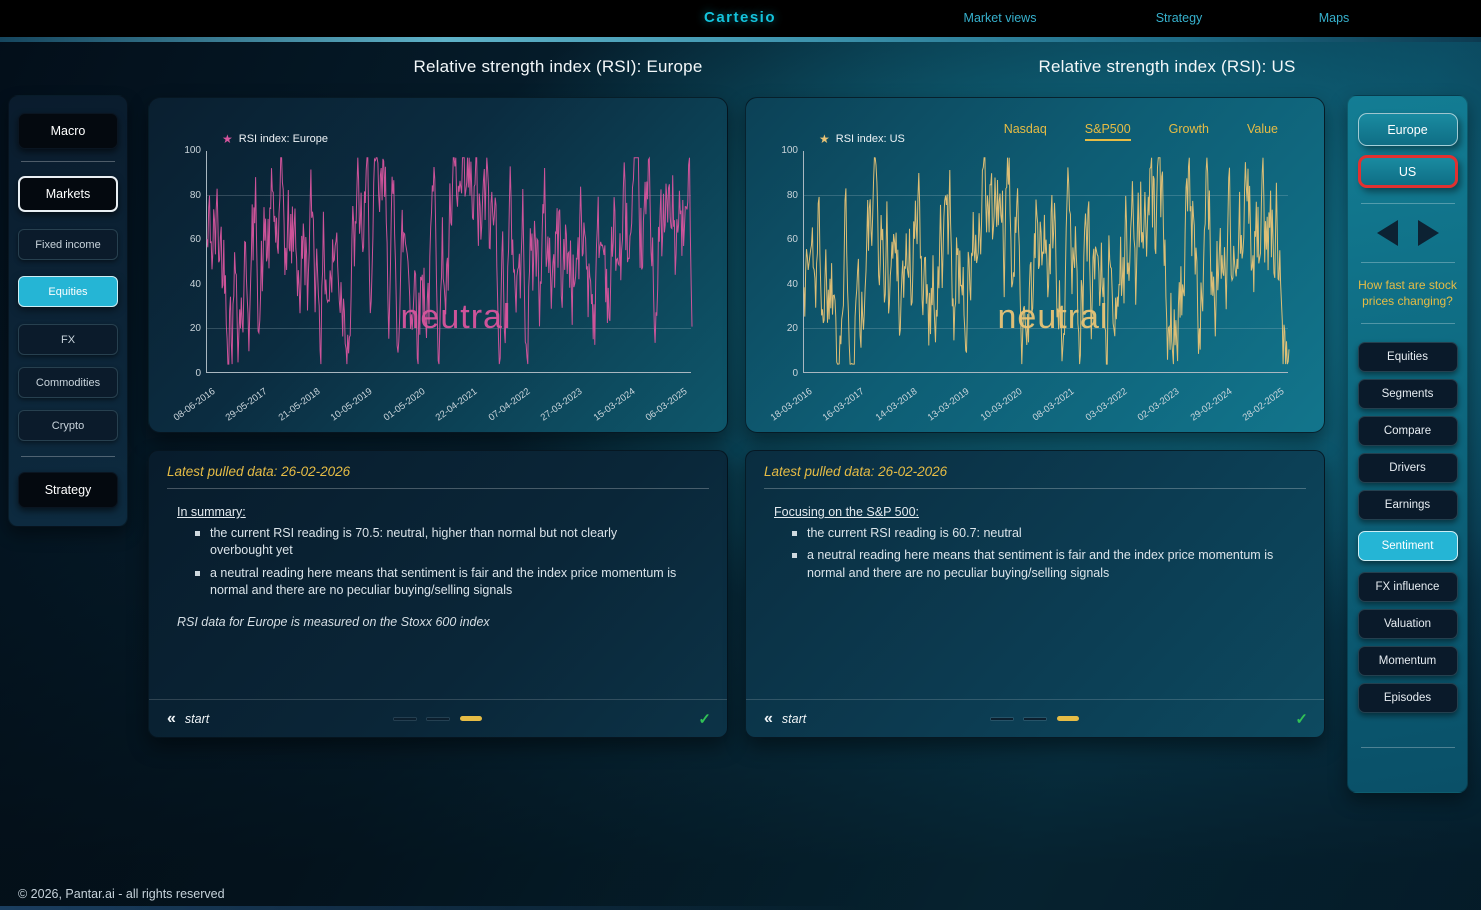 Image resolution: width=1481 pixels, height=910 pixels. I want to click on x-tick-label: 01-05-2020, so click(404, 405).